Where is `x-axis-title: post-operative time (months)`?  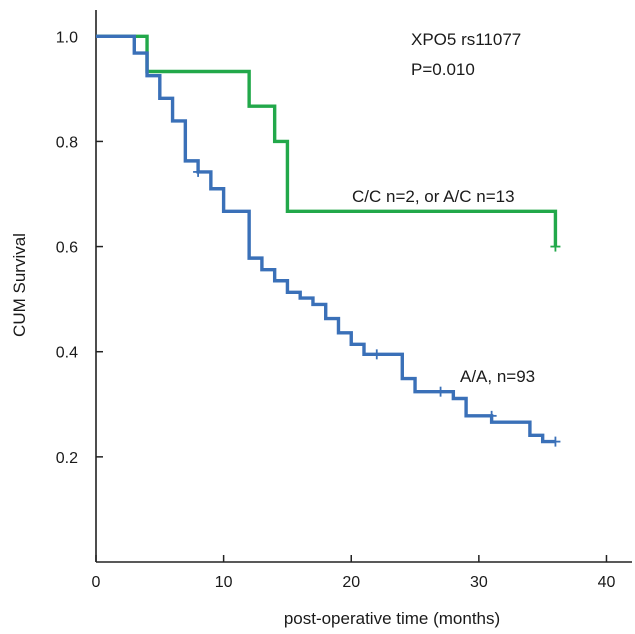
x-axis-title: post-operative time (months) is located at coordinates (392, 618).